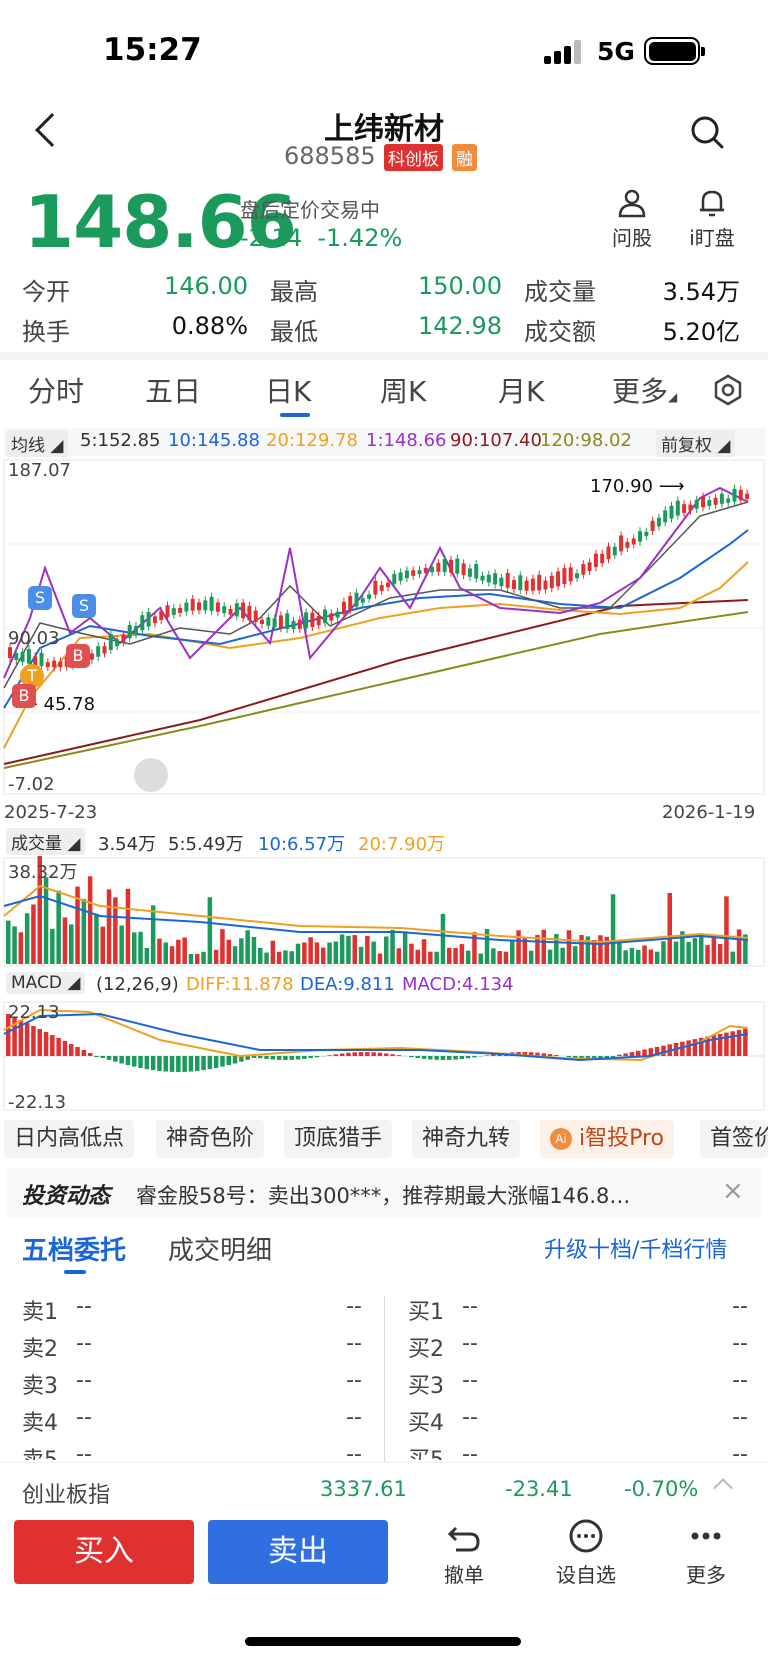  Describe the element at coordinates (321, 238) in the screenshot. I see `price-change: -2.14 -1.42%` at that location.